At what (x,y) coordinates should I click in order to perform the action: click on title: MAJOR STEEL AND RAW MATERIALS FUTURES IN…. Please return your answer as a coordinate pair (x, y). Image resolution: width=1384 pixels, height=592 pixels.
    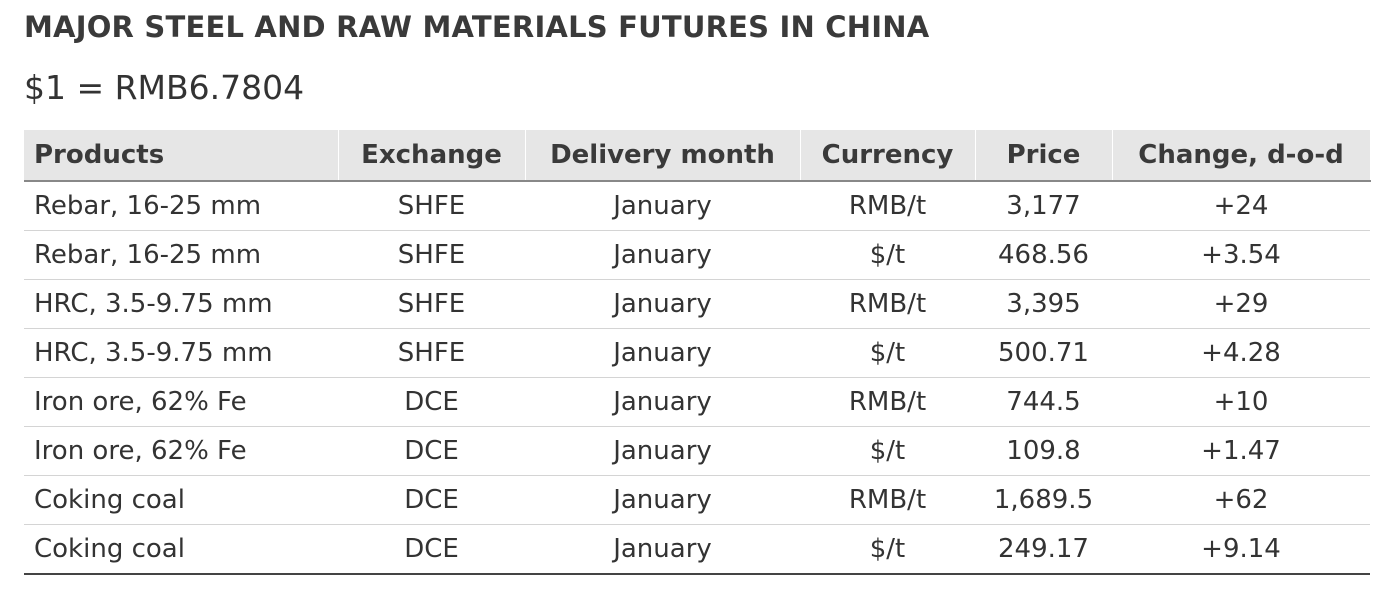
    Looking at the image, I should click on (477, 27).